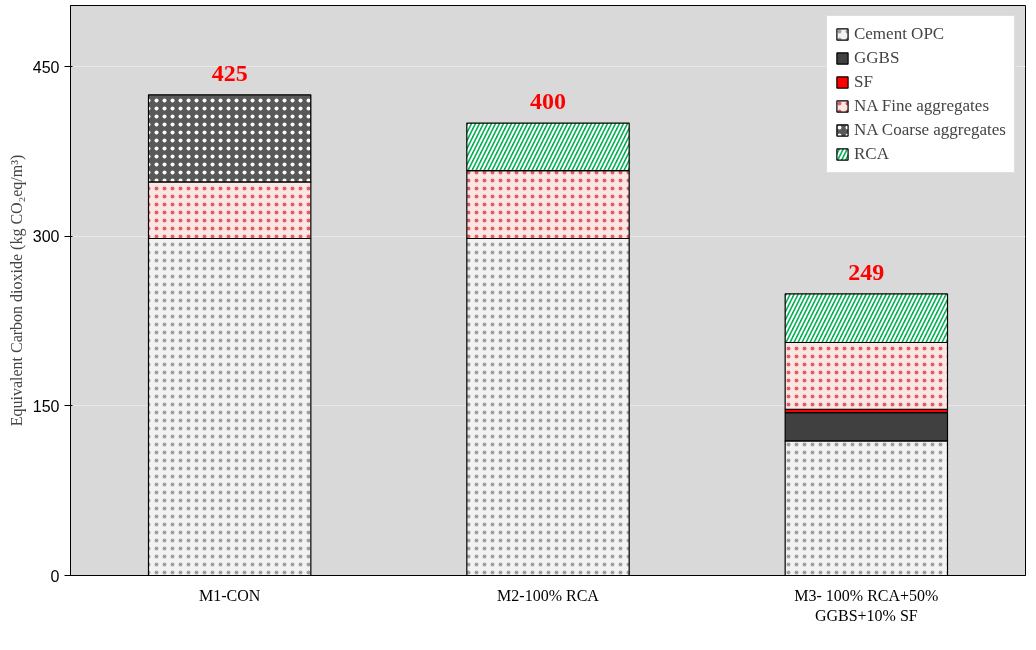 The image size is (1036, 650). Describe the element at coordinates (899, 34) in the screenshot. I see `legend-label: Cement OPC` at that location.